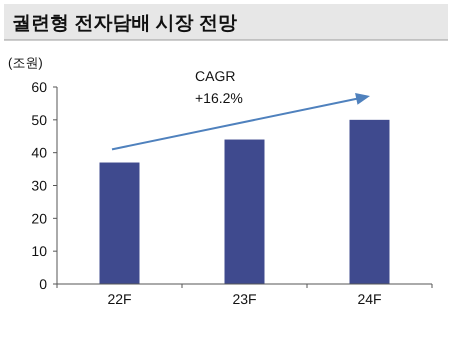 This screenshot has width=452, height=341. I want to click on x-tick-label: 24F, so click(369, 299).